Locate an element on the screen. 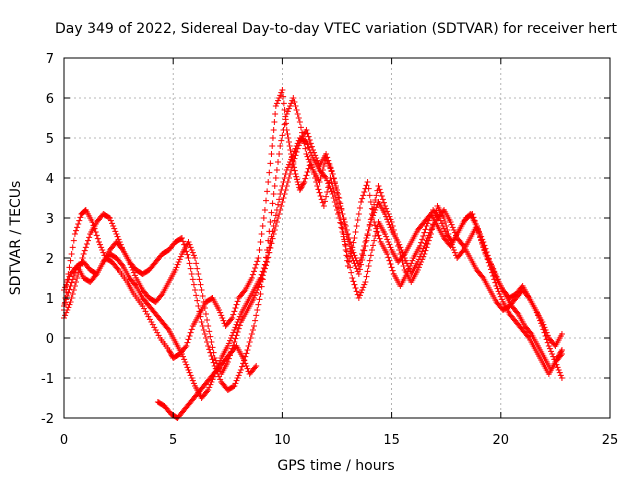  x-tick-label: 15 is located at coordinates (391, 440).